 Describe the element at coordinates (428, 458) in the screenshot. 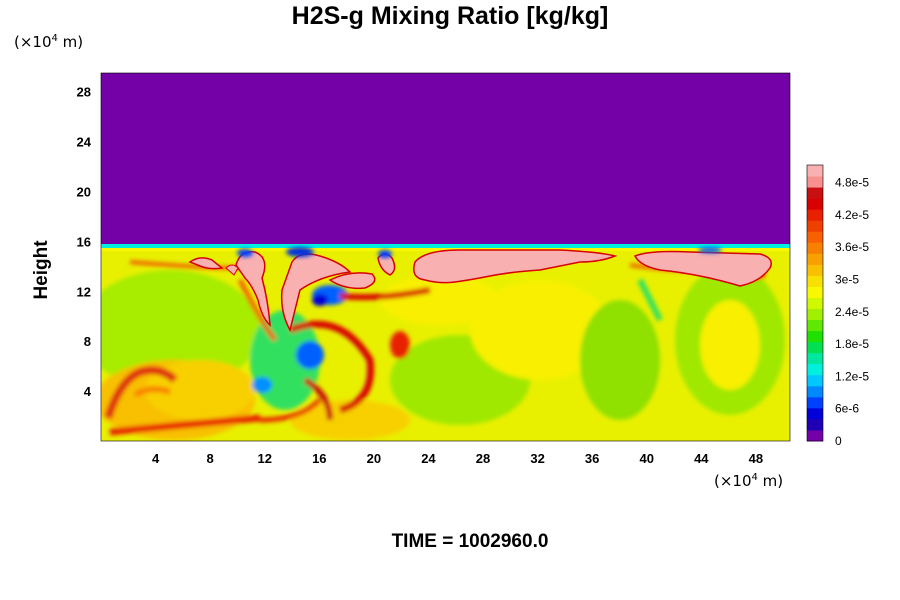

I see `x-tick-label: 24` at that location.